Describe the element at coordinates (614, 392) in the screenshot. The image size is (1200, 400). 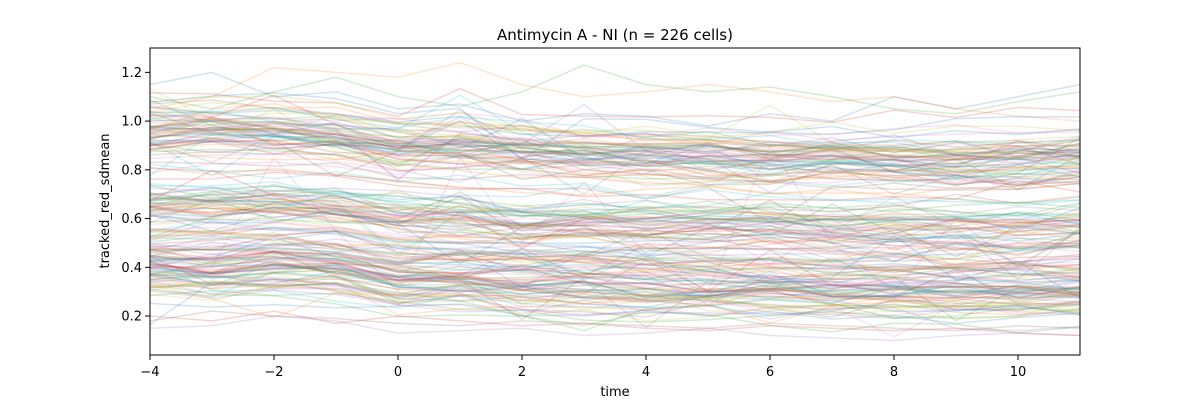
I see `x-axis-label: time` at that location.